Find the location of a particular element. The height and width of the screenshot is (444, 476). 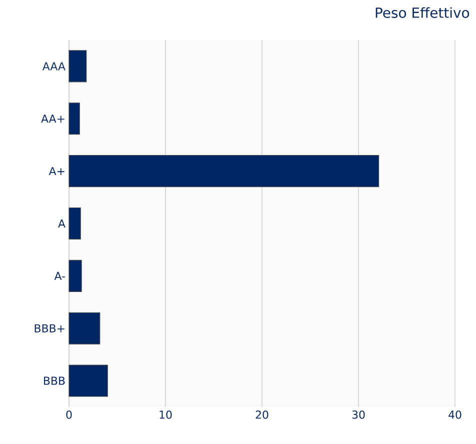

x-tick-label: 30 is located at coordinates (358, 414).